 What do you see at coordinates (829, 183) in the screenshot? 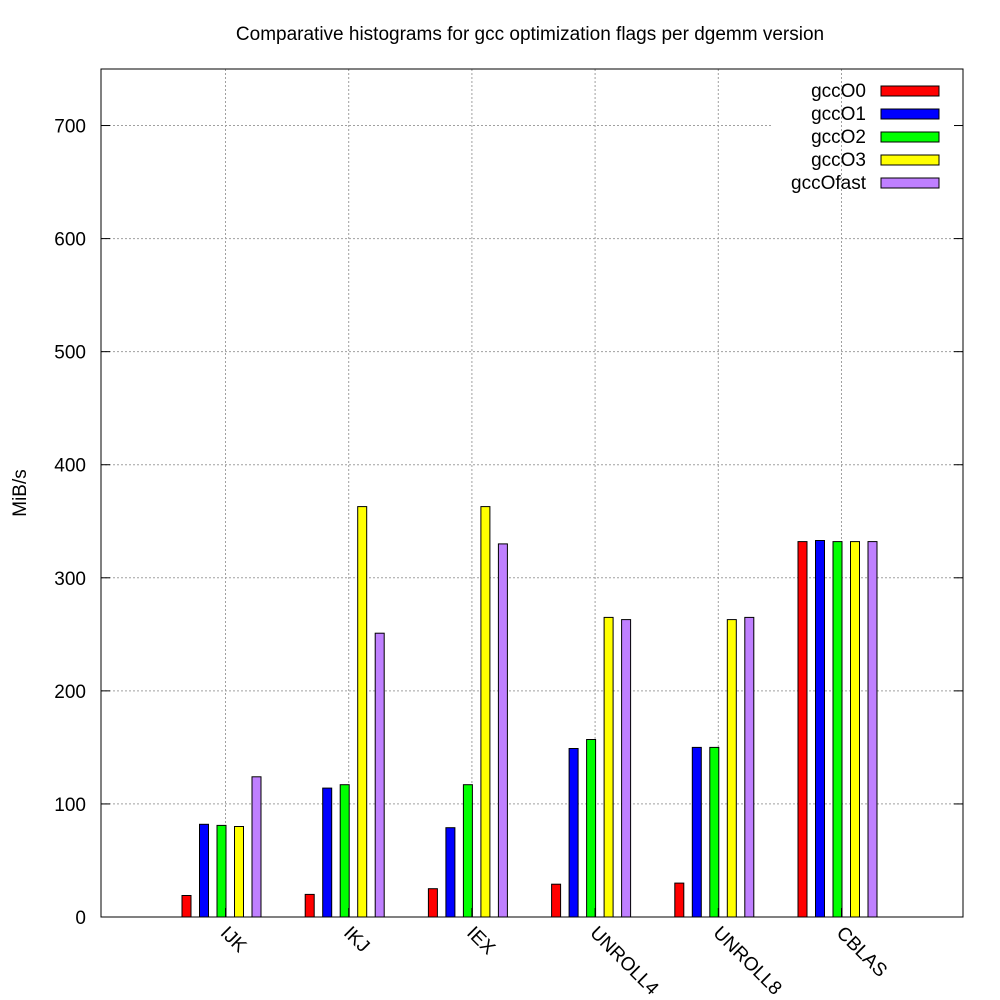
I see `legend-label: gccOfast` at bounding box center [829, 183].